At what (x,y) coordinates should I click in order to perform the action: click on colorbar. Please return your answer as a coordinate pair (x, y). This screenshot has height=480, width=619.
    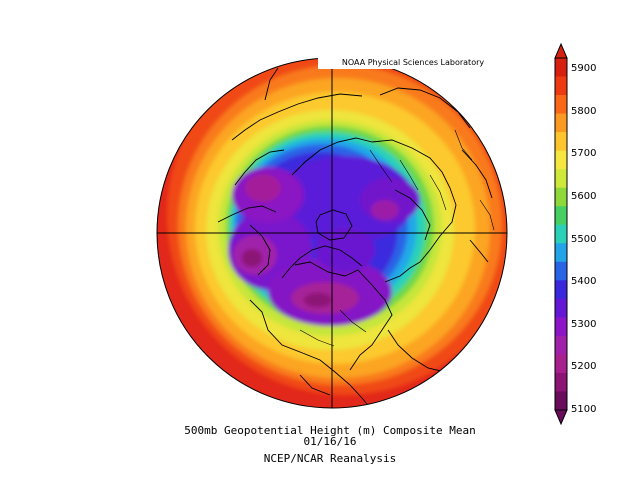
    Looking at the image, I should click on (561, 234).